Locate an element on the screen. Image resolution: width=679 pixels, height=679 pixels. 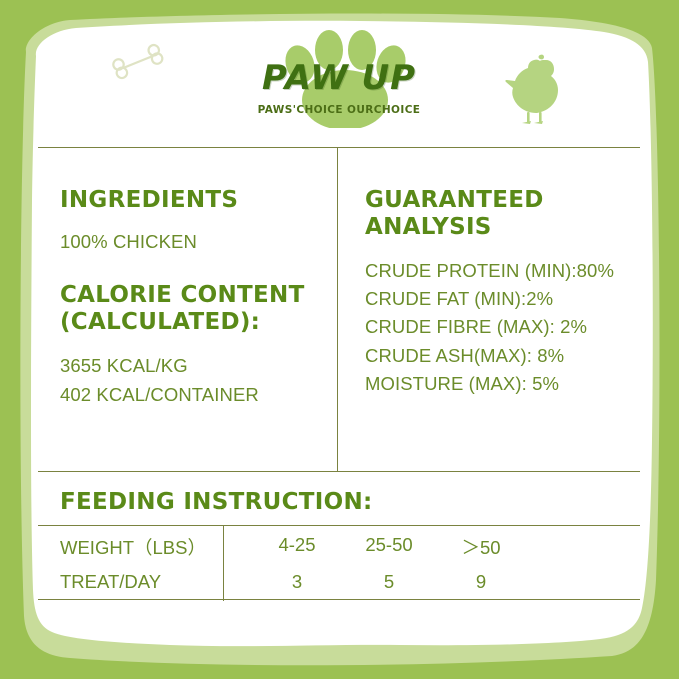
chicken-icon is located at coordinates (531, 89).